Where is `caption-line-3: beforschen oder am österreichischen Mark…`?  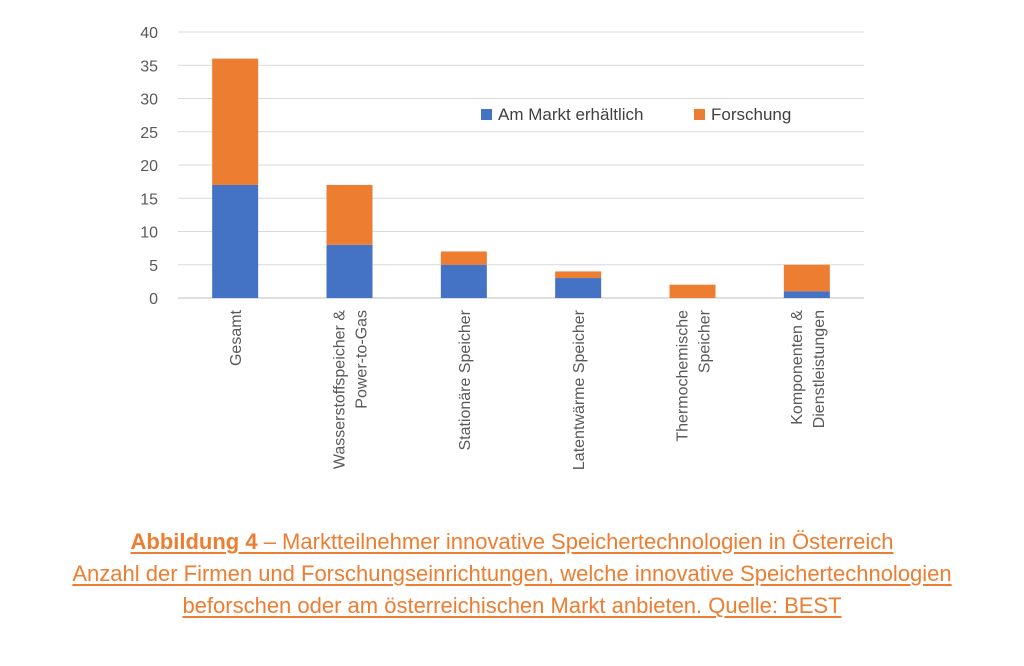 caption-line-3: beforschen oder am österreichischen Mark… is located at coordinates (512, 605).